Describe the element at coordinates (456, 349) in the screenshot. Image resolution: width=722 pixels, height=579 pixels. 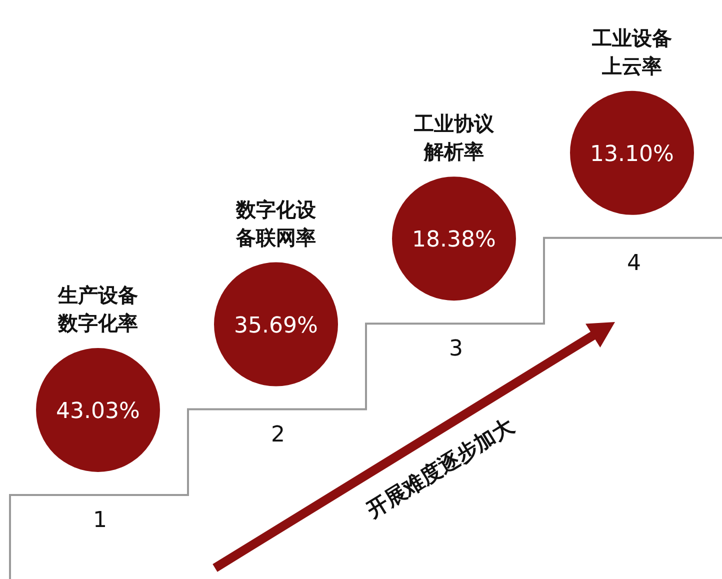
I see `text: 3` at that location.